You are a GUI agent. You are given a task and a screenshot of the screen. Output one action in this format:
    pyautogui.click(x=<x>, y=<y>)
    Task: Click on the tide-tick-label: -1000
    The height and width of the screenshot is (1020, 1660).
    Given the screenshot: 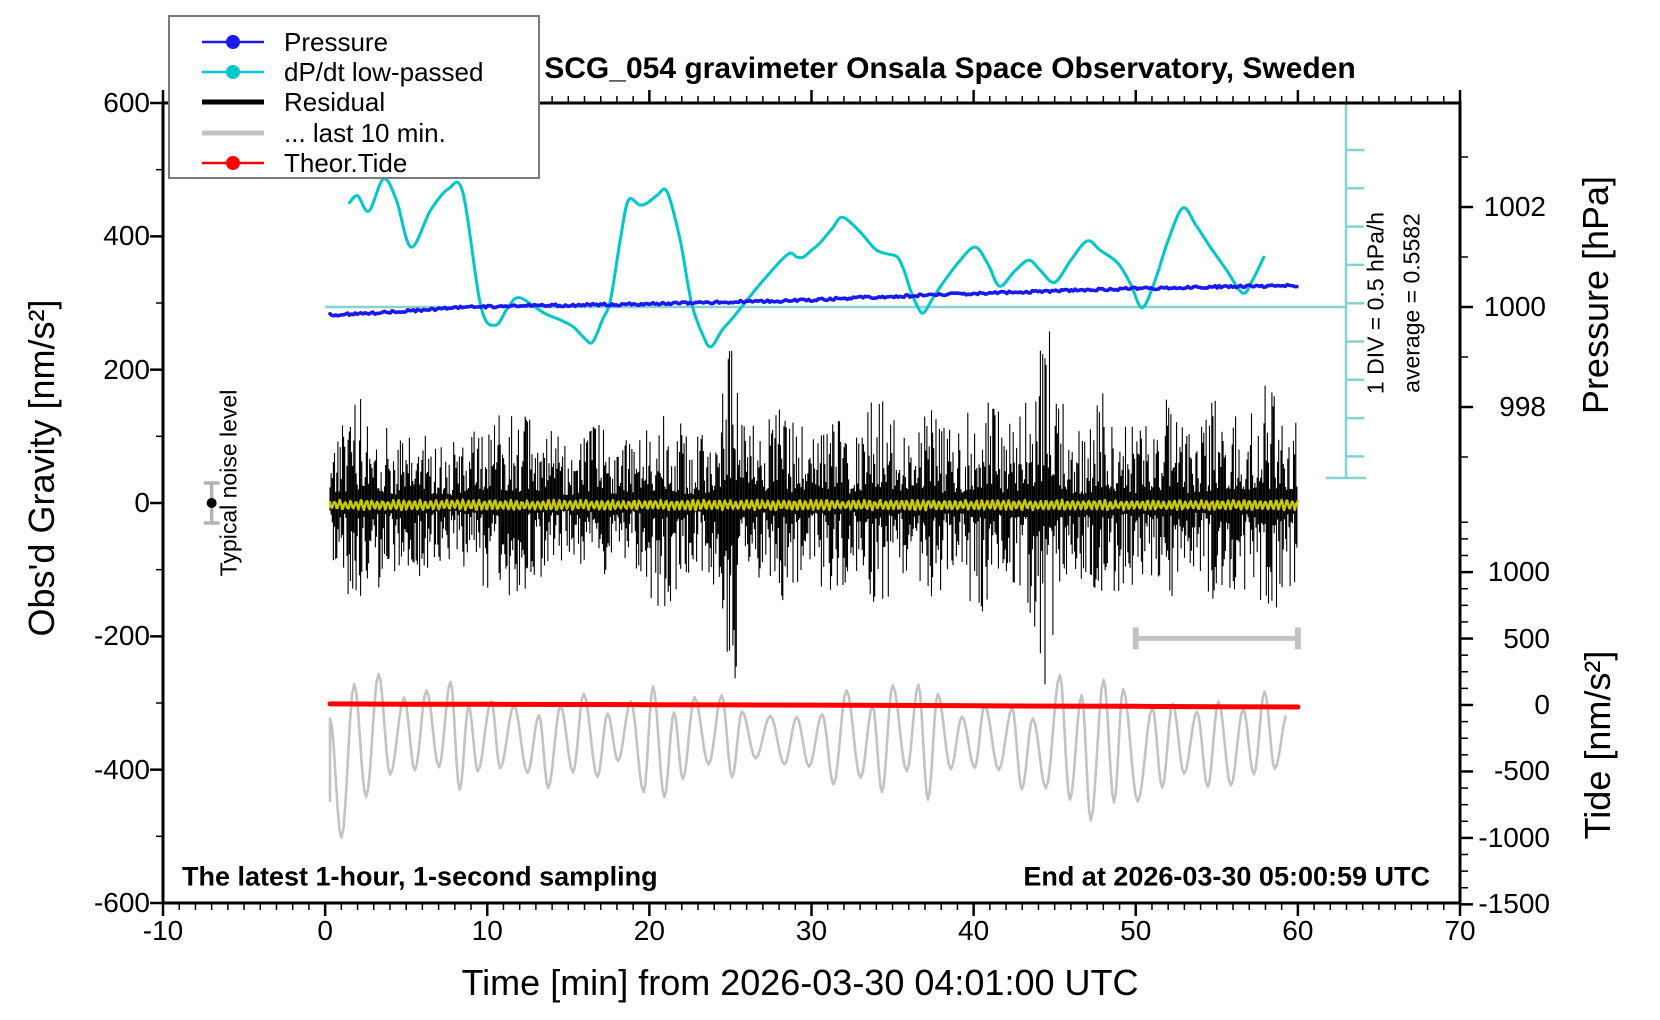 What is the action you would take?
    pyautogui.click(x=1514, y=837)
    